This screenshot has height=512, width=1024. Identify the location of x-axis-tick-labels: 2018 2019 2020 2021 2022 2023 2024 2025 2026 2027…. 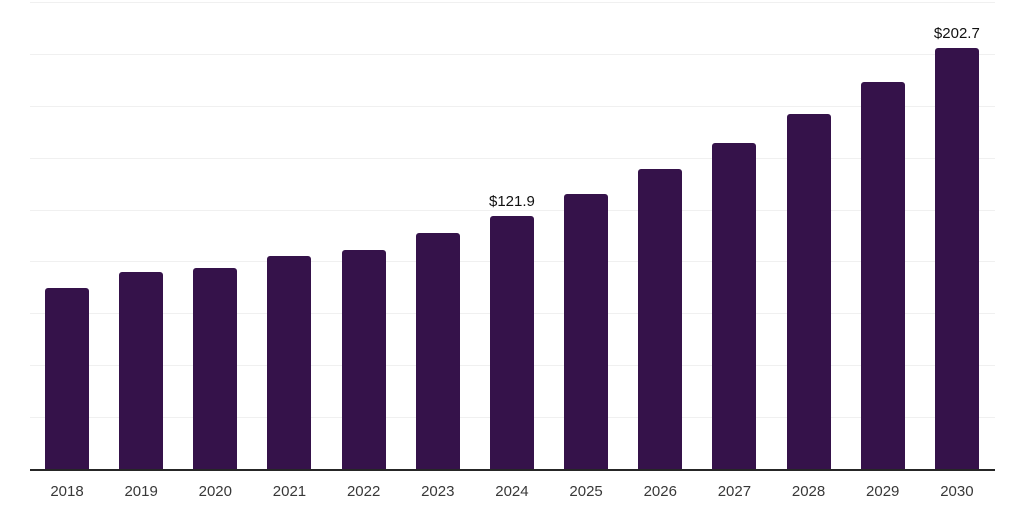
(512, 492).